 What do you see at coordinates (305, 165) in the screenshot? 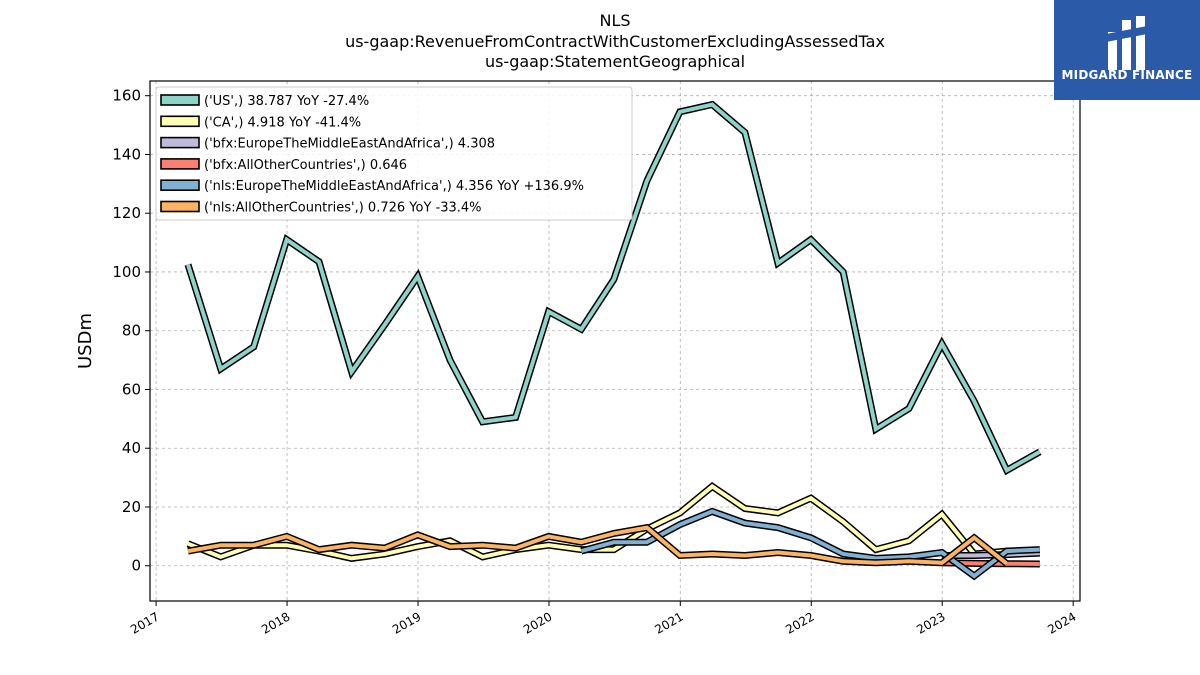
I see `legend-entry: ('bfx:AllOtherCountries',) 0.646` at bounding box center [305, 165].